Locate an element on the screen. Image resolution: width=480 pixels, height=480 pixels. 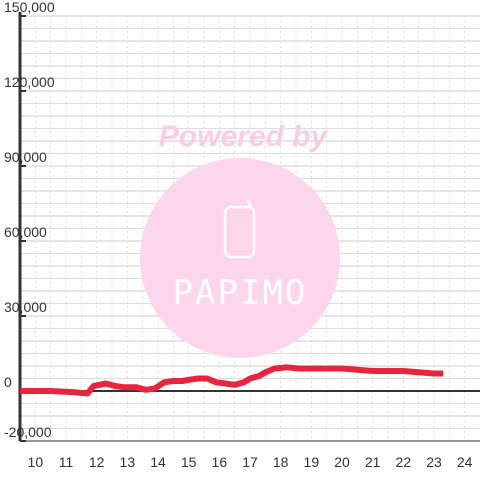
x-tick-label: 23 is located at coordinates (434, 462).